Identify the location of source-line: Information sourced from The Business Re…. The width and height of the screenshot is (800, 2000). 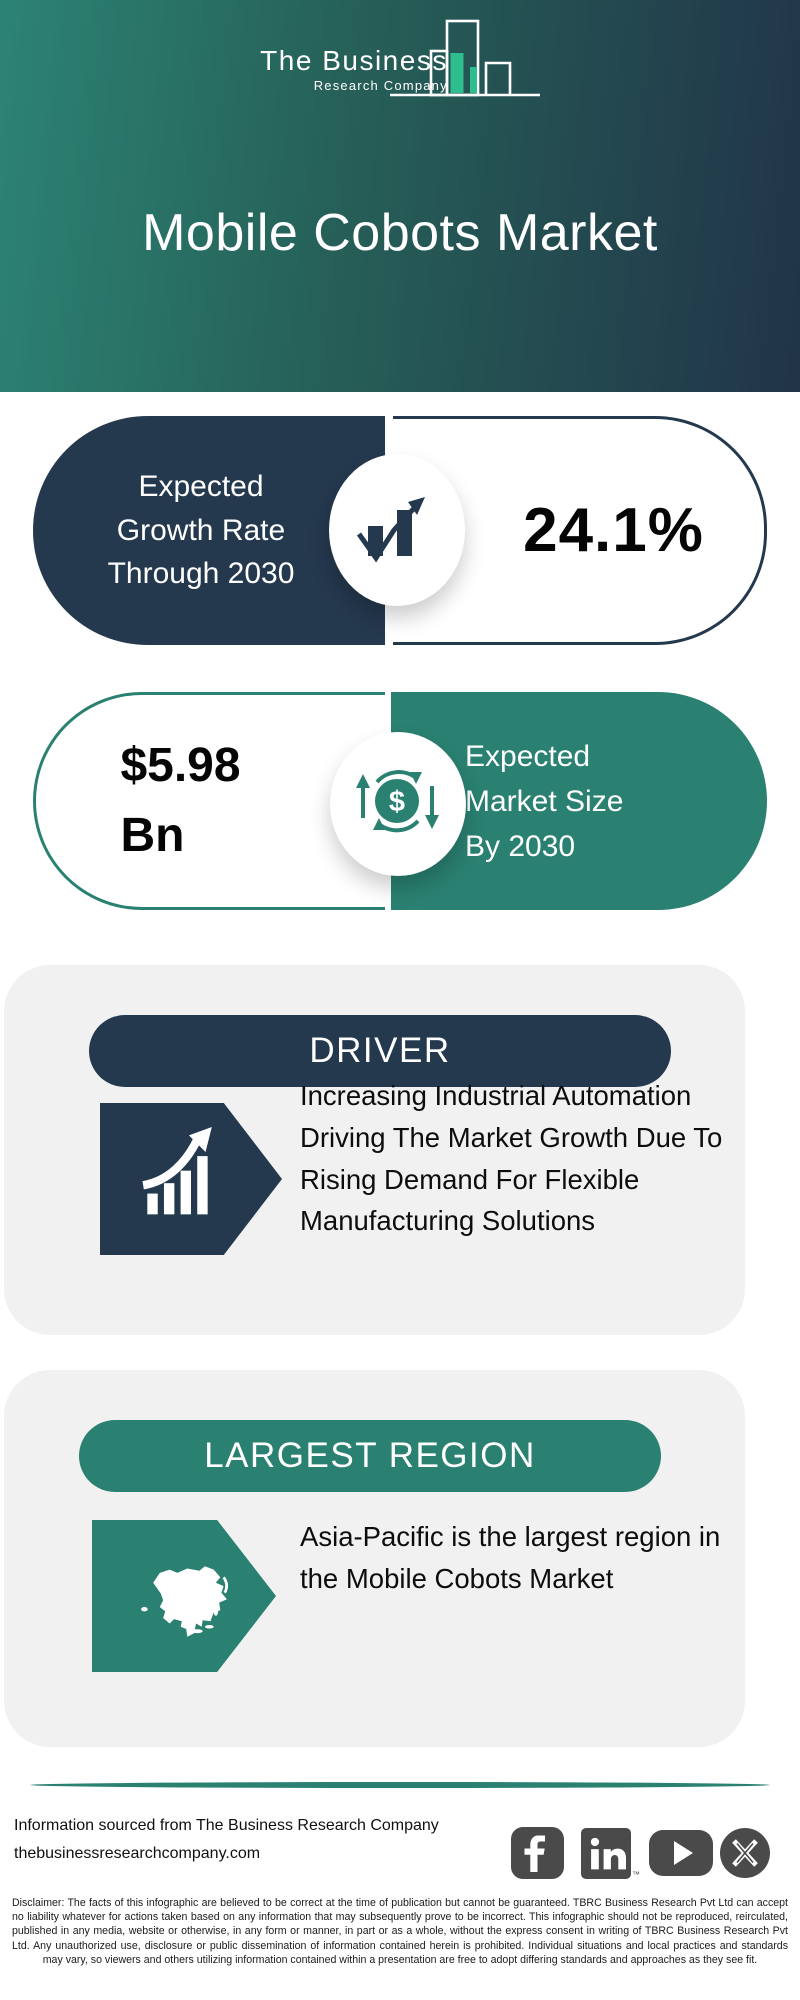
(226, 1825).